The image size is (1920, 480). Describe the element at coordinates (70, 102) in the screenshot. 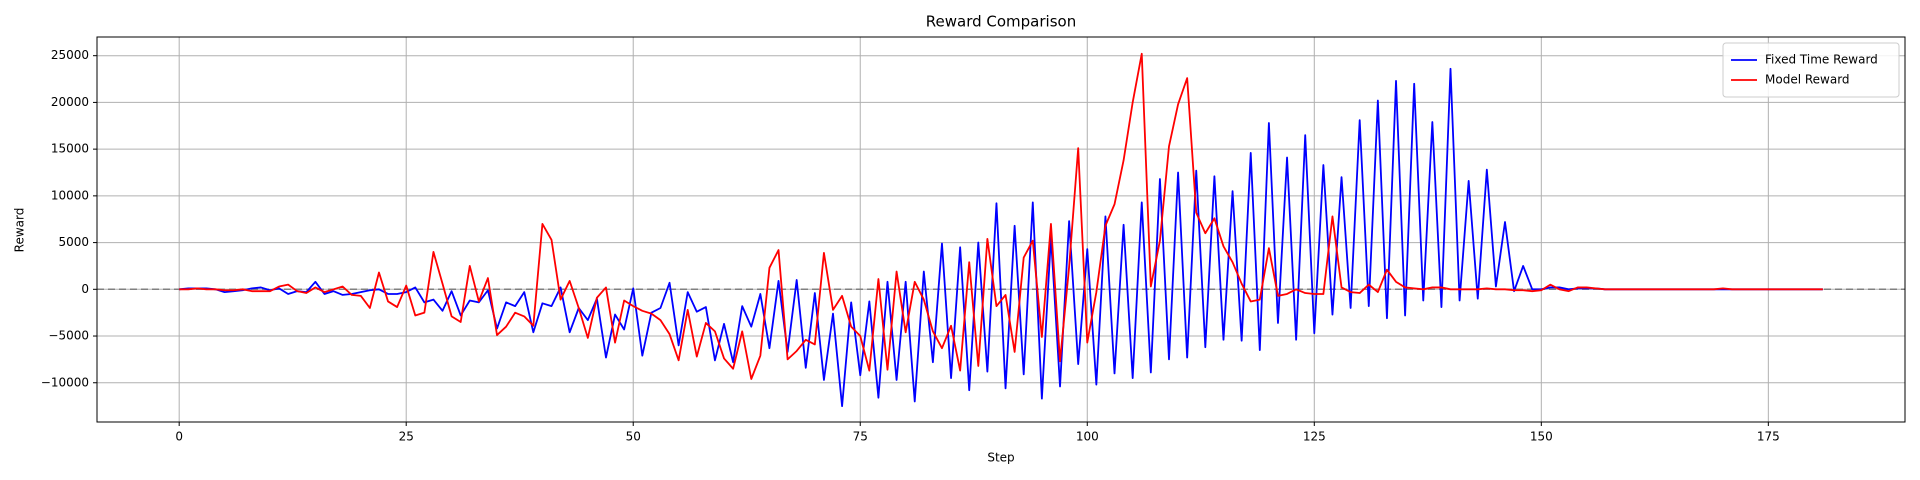

I see `y-tick-label: 20000` at that location.